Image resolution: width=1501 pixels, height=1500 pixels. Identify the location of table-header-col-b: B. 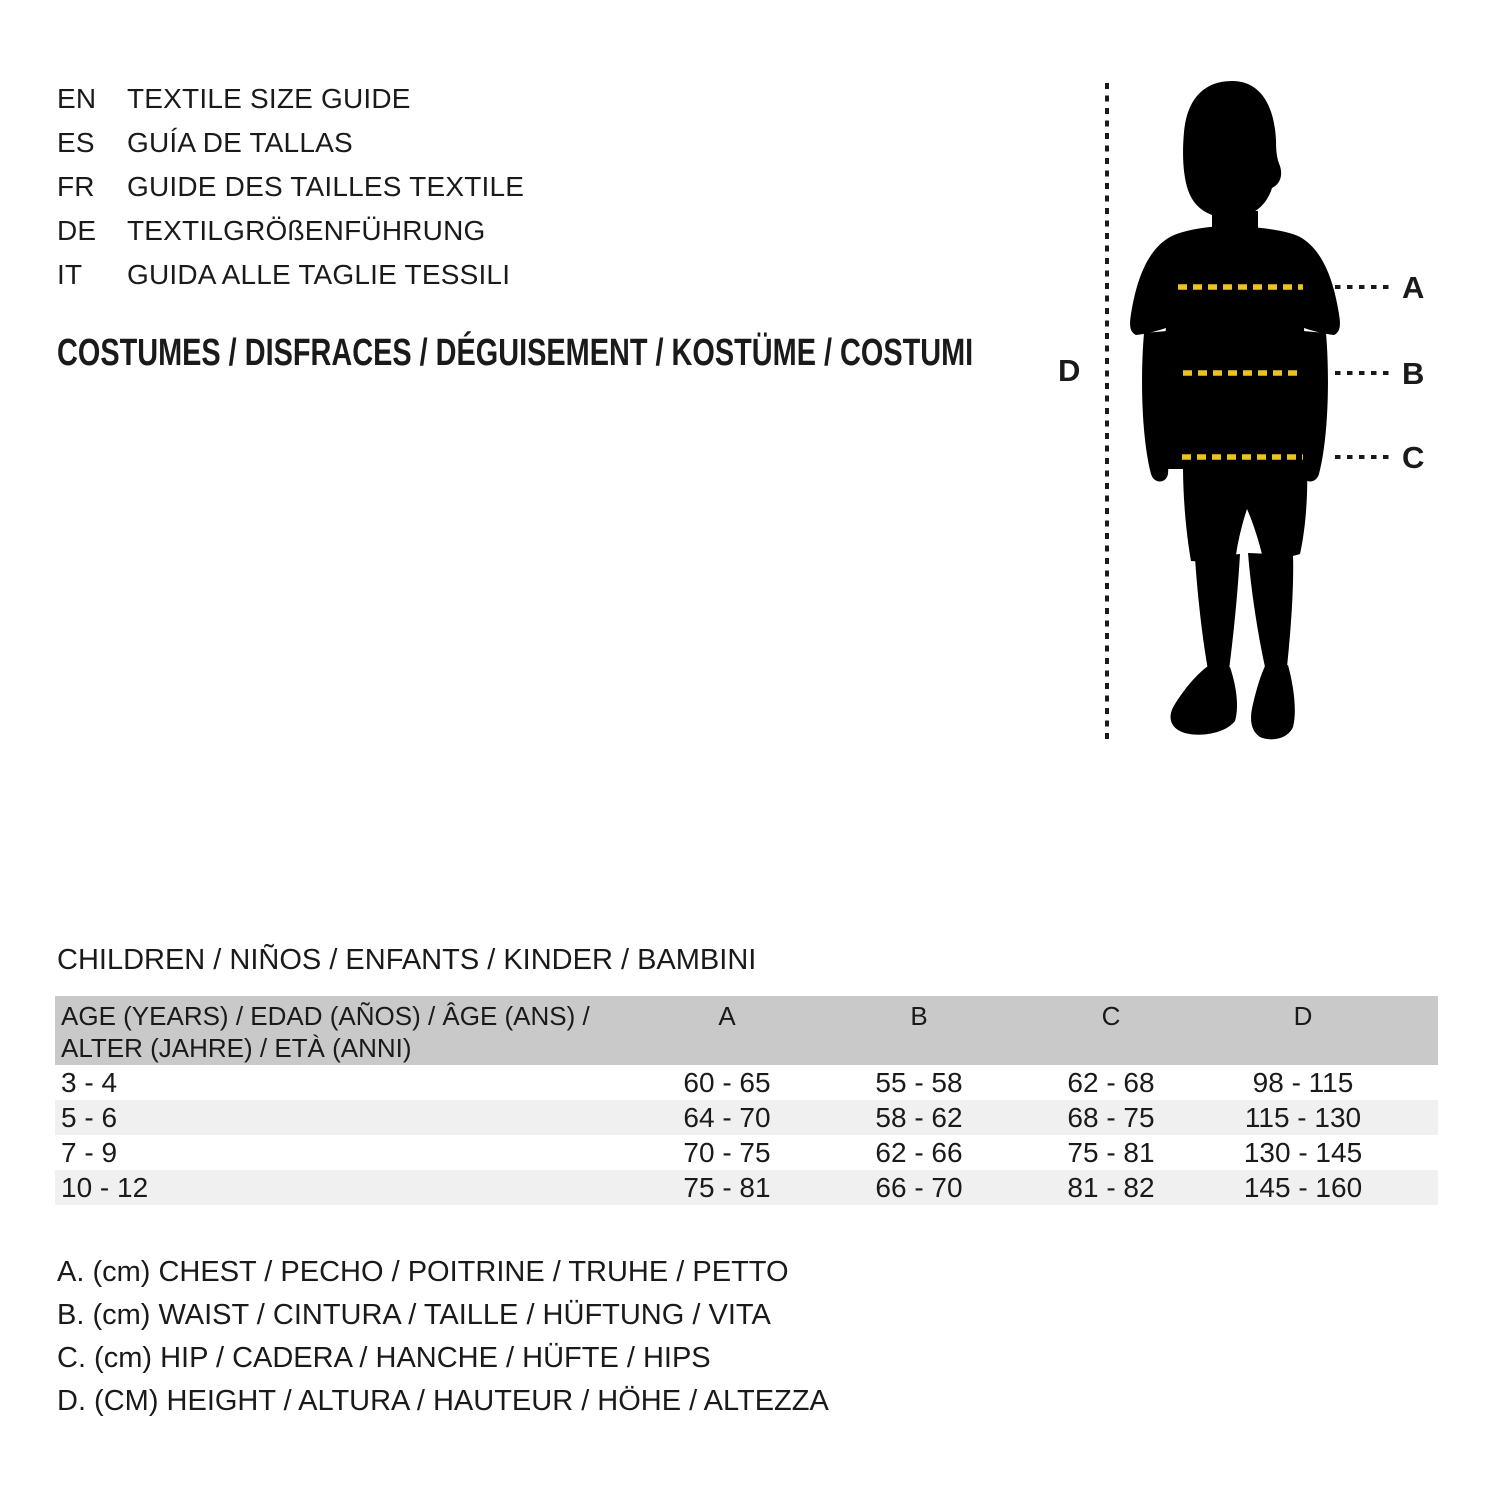
(919, 1016).